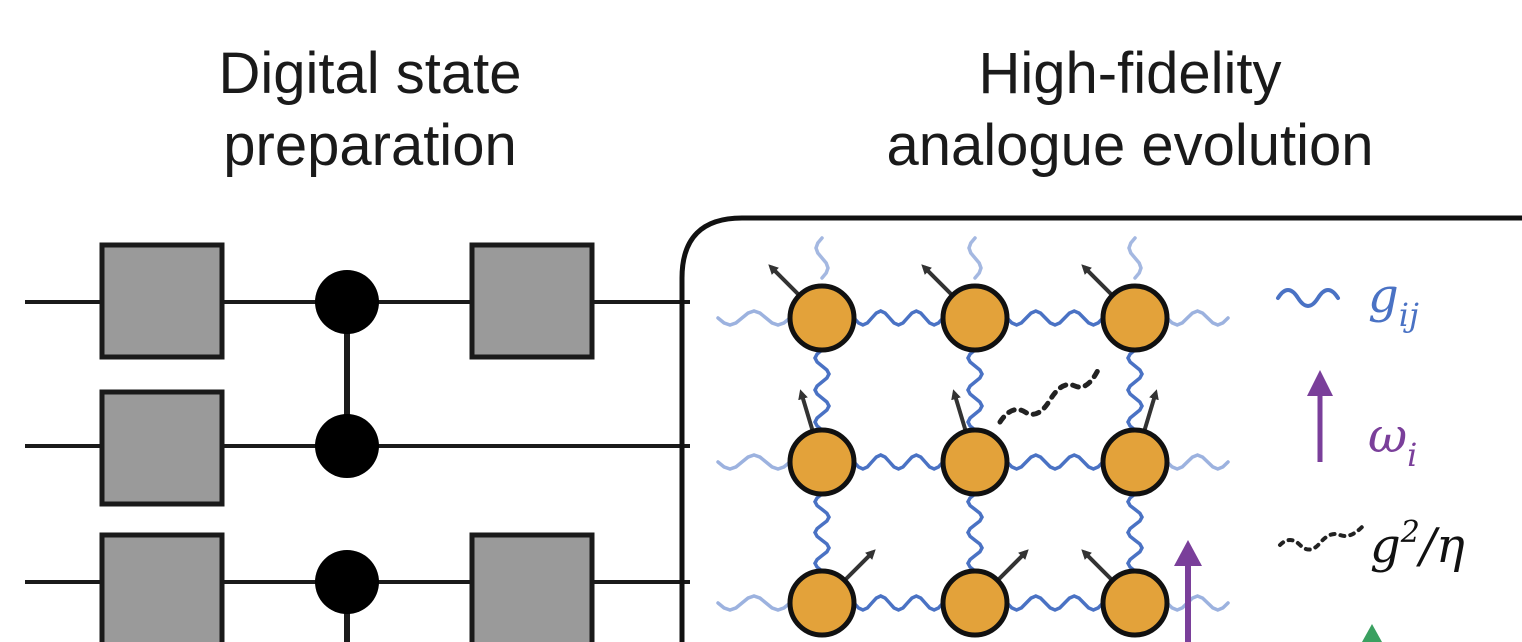 The image size is (1522, 642). I want to click on digital-title: Digital state preparation, so click(370, 110).